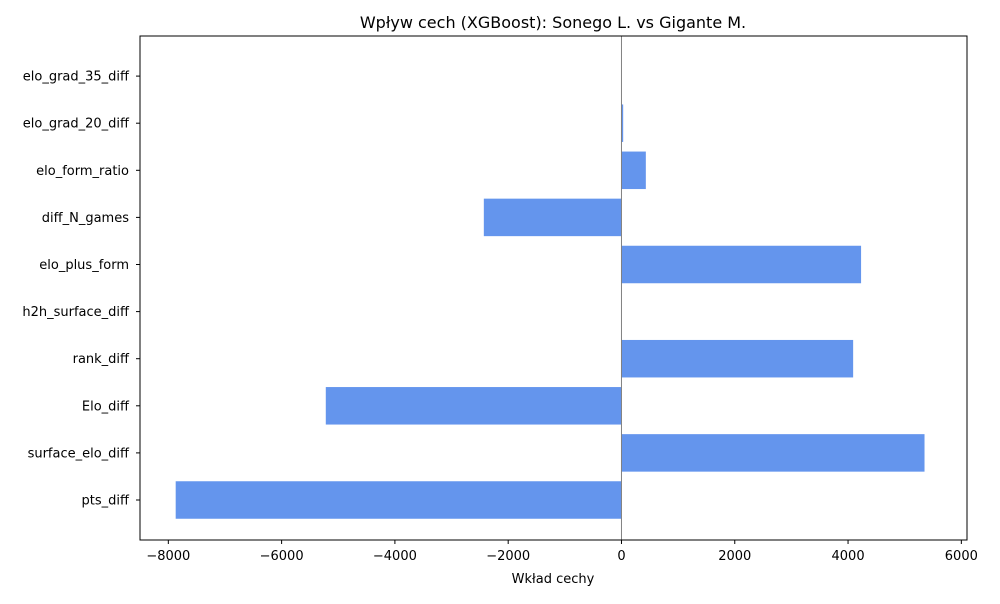  Describe the element at coordinates (961, 556) in the screenshot. I see `x-tick-label: 6000` at that location.